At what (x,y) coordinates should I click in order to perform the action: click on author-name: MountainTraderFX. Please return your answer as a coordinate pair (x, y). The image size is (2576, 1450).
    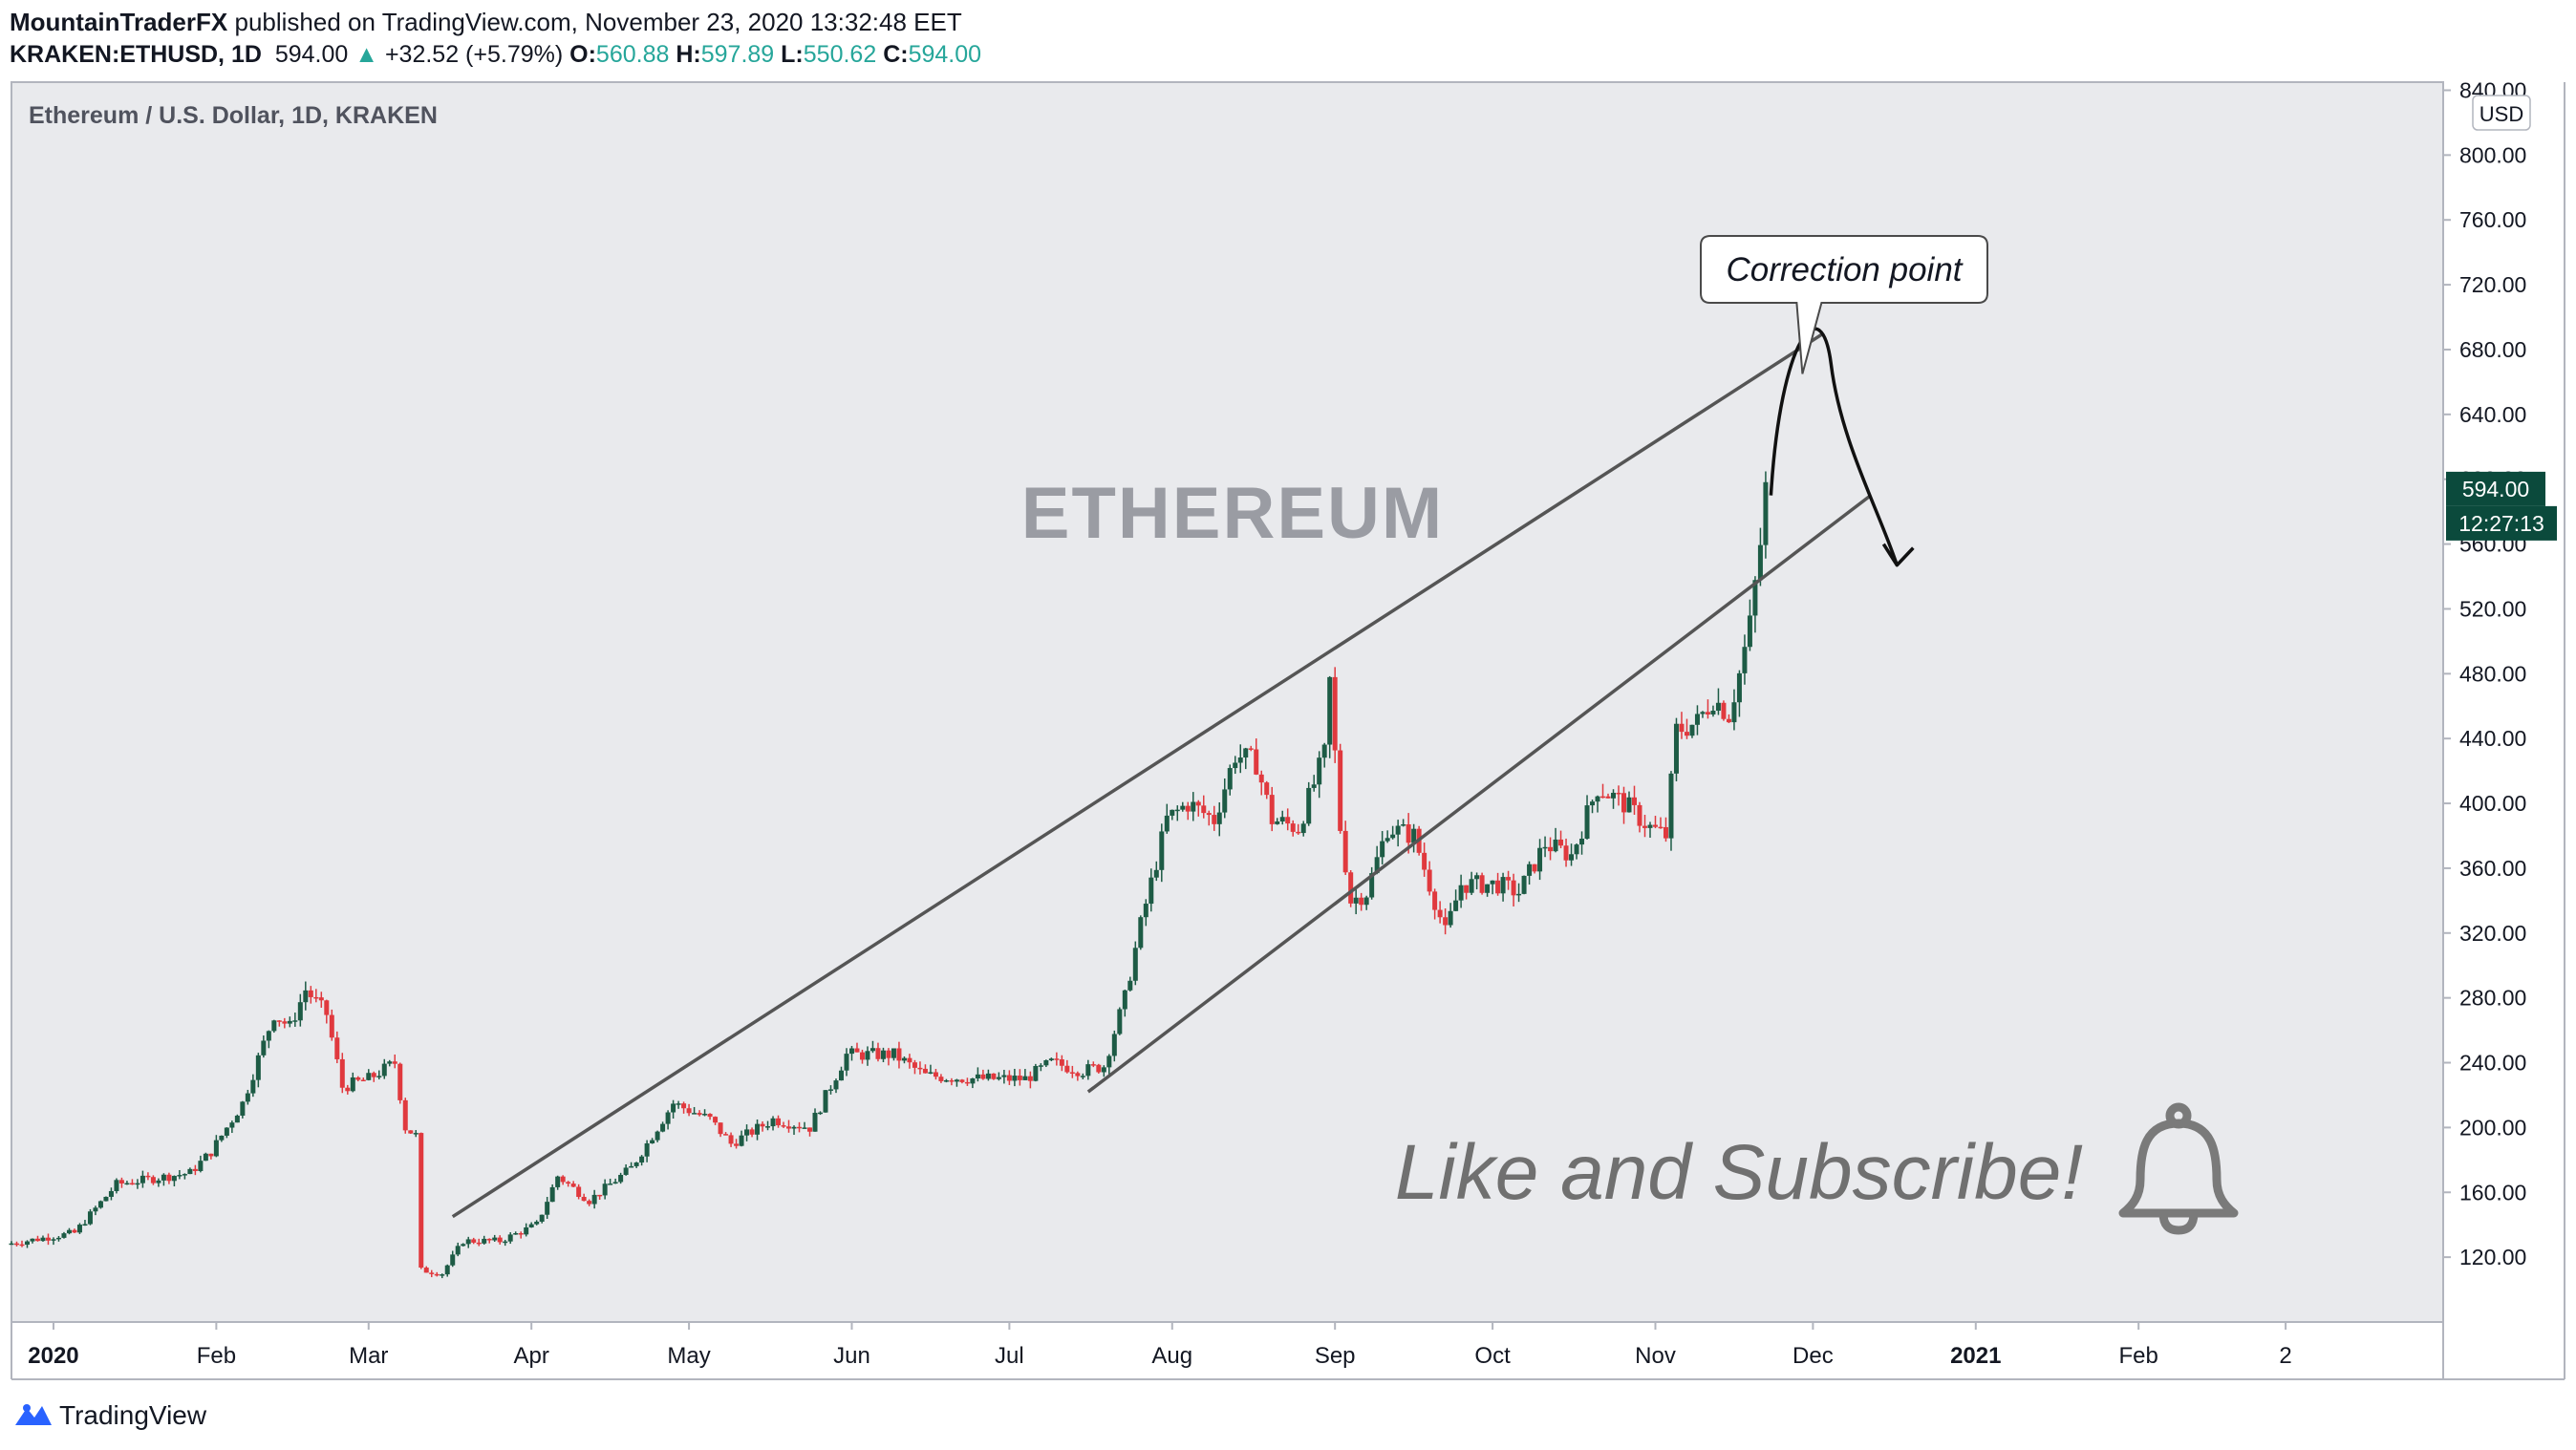
    Looking at the image, I should click on (119, 22).